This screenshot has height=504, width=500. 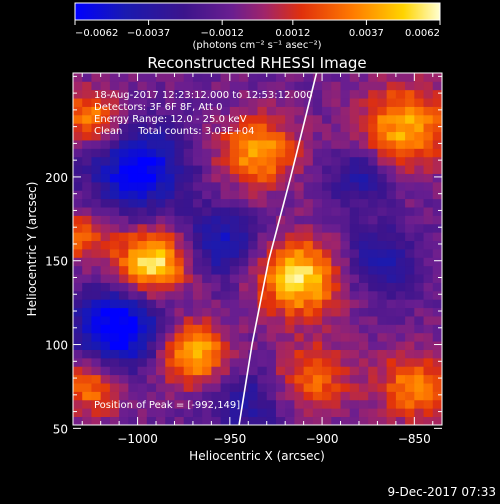 I want to click on y-tick-label: 100, so click(x=56, y=346).